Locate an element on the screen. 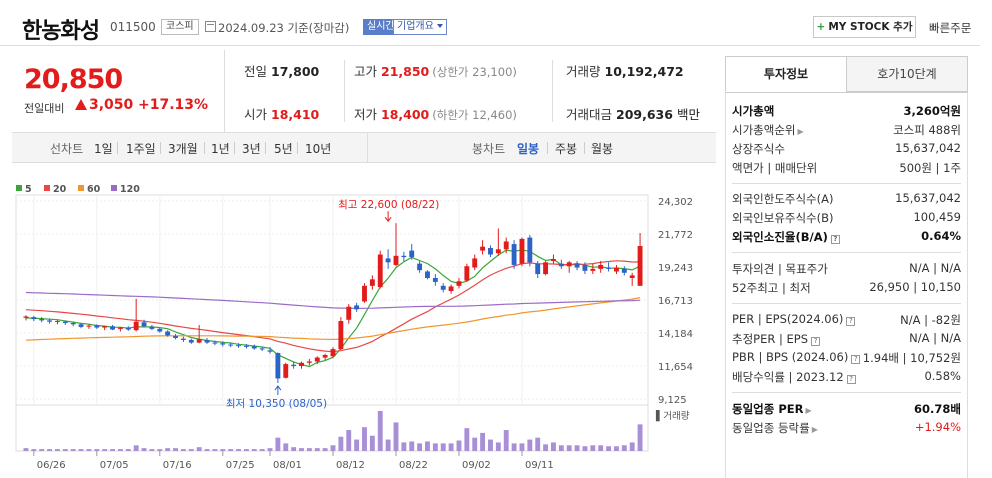 The height and width of the screenshot is (478, 992). chevron-down-icon is located at coordinates (439, 26).